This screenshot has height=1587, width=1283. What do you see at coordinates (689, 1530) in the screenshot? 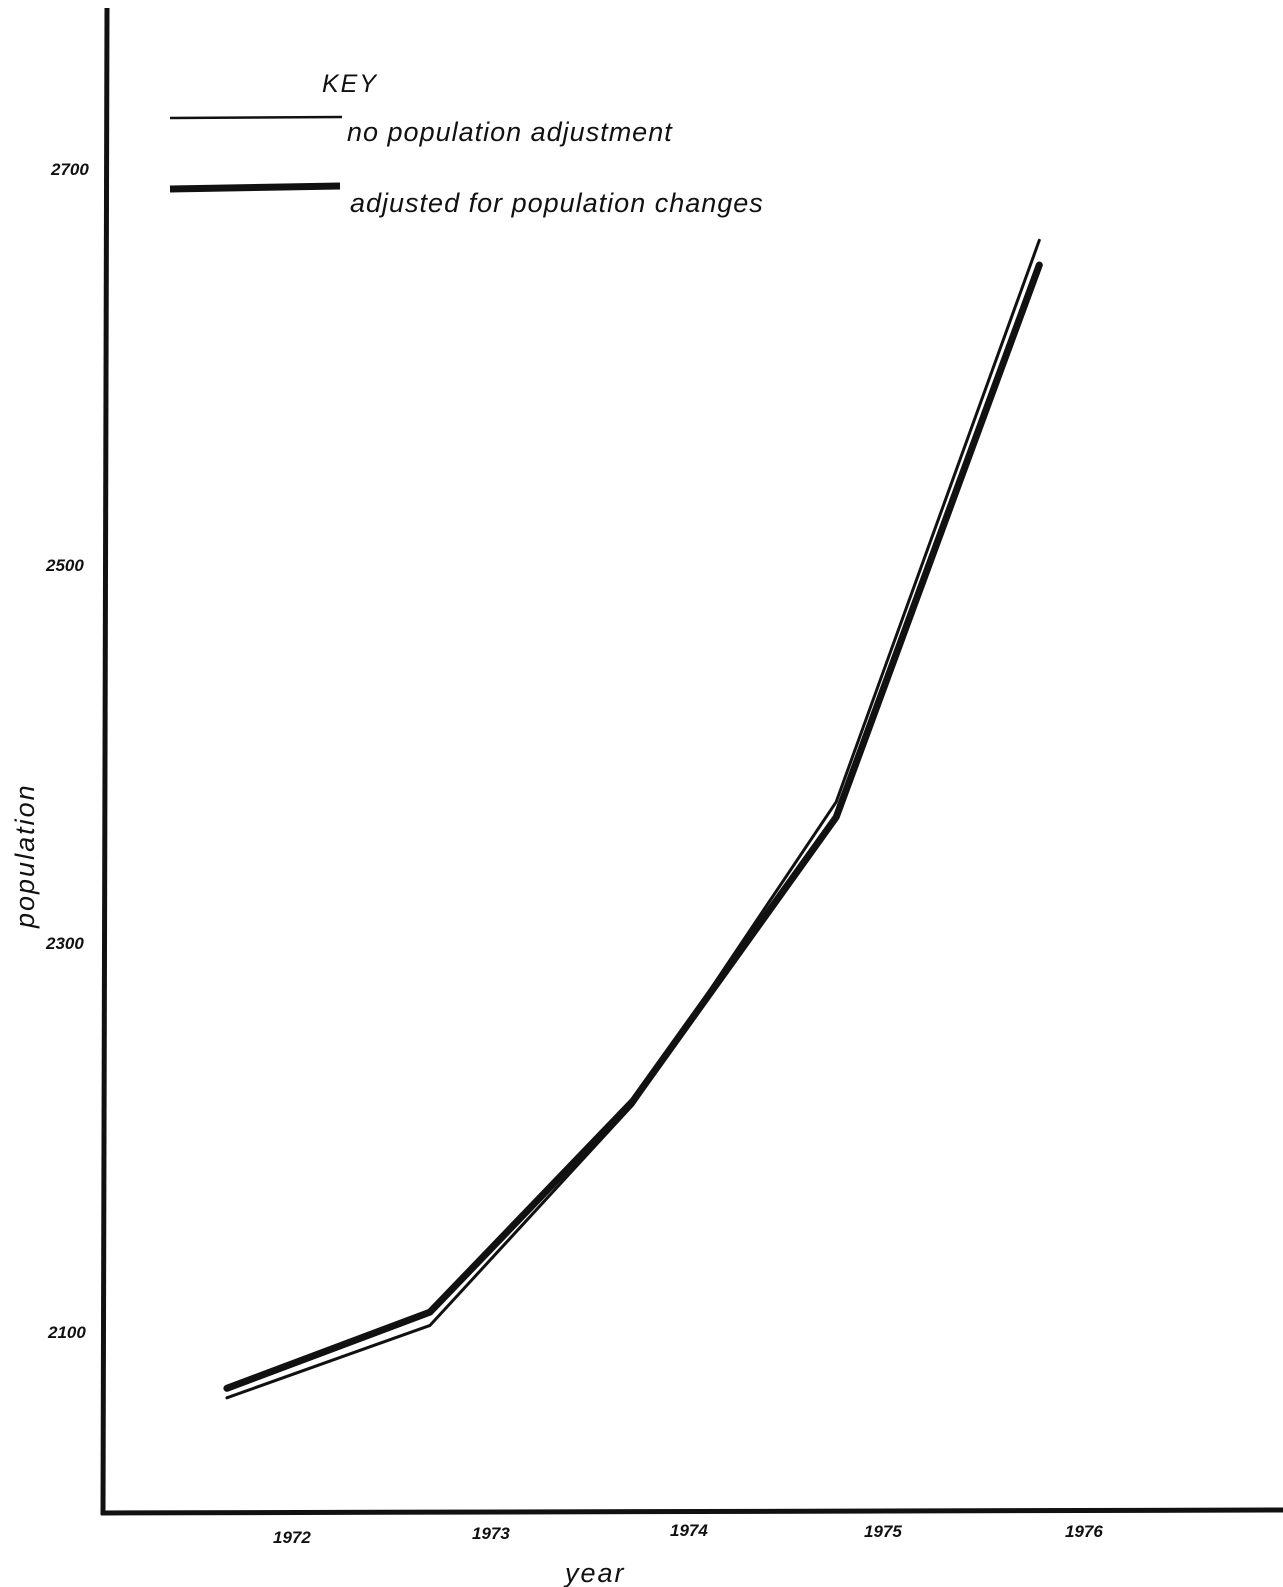
I see `x-tick-label: 1974` at bounding box center [689, 1530].